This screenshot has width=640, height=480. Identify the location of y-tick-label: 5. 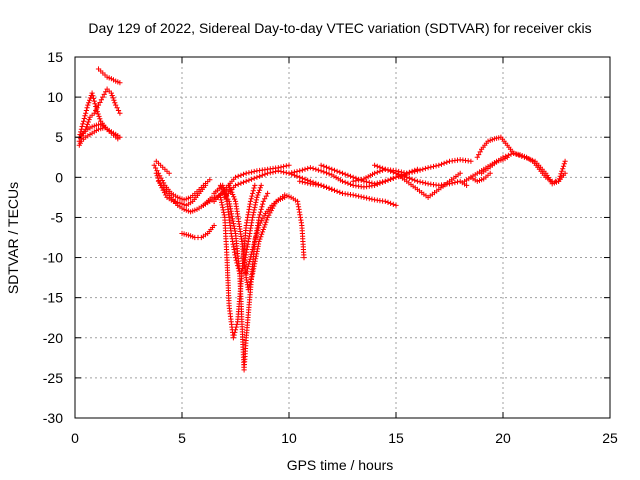
(59, 137).